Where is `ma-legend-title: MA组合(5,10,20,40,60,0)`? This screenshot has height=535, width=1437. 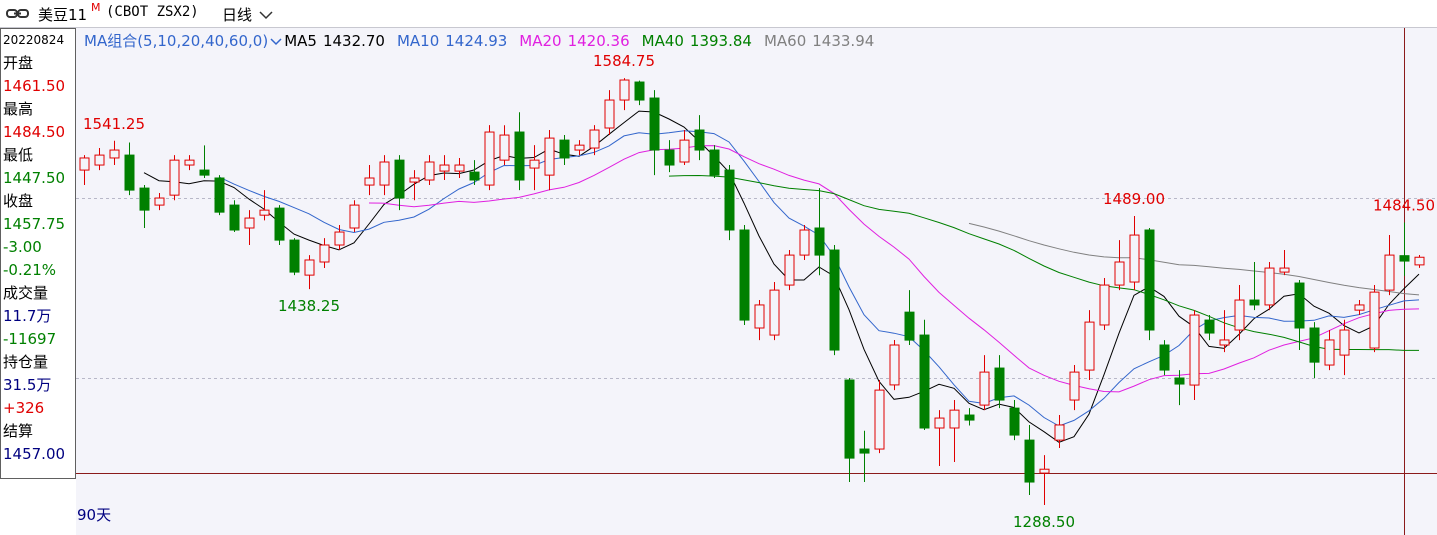 ma-legend-title: MA组合(5,10,20,40,60,0) is located at coordinates (176, 41).